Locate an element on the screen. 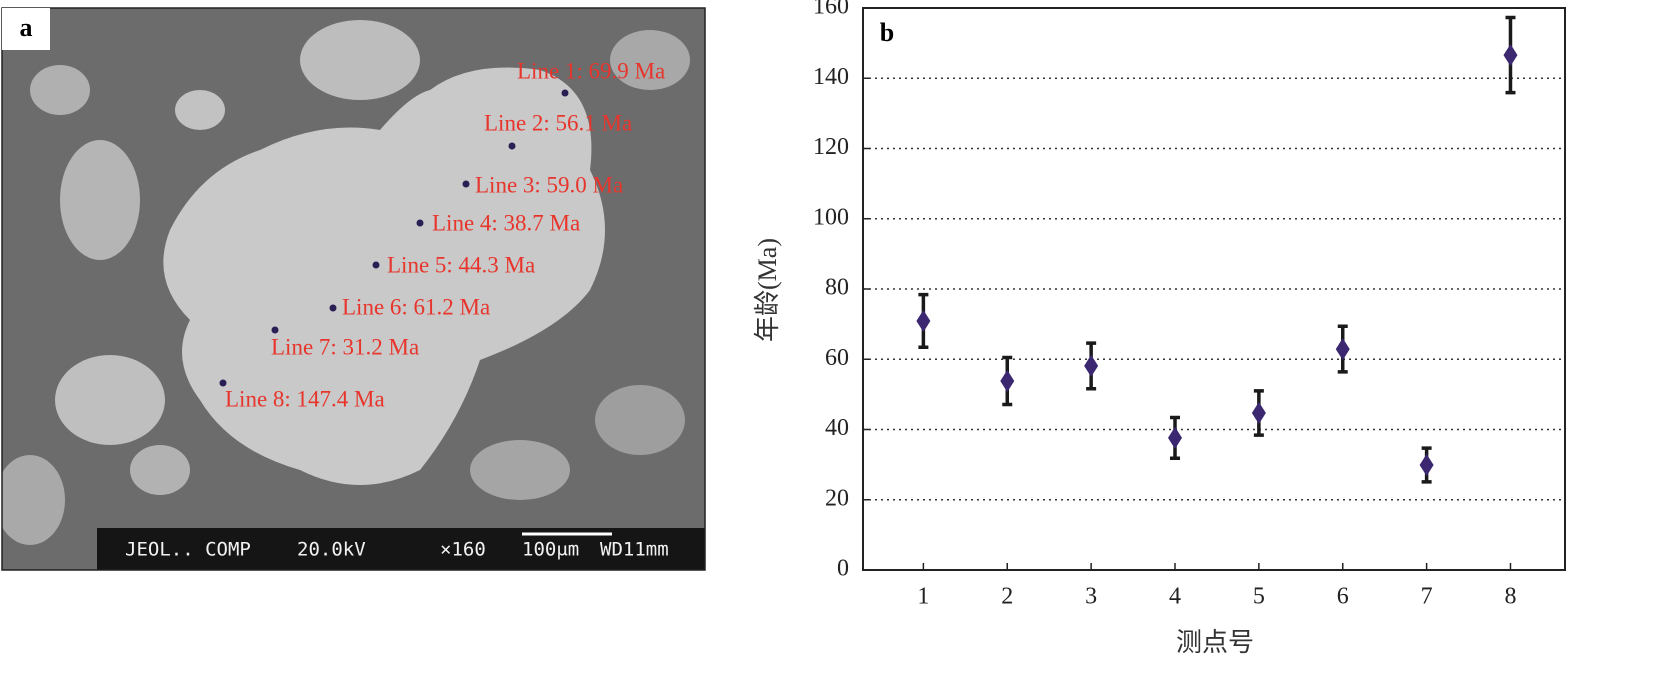 This screenshot has width=1656, height=696. x-tick-label: 7 is located at coordinates (1427, 597).